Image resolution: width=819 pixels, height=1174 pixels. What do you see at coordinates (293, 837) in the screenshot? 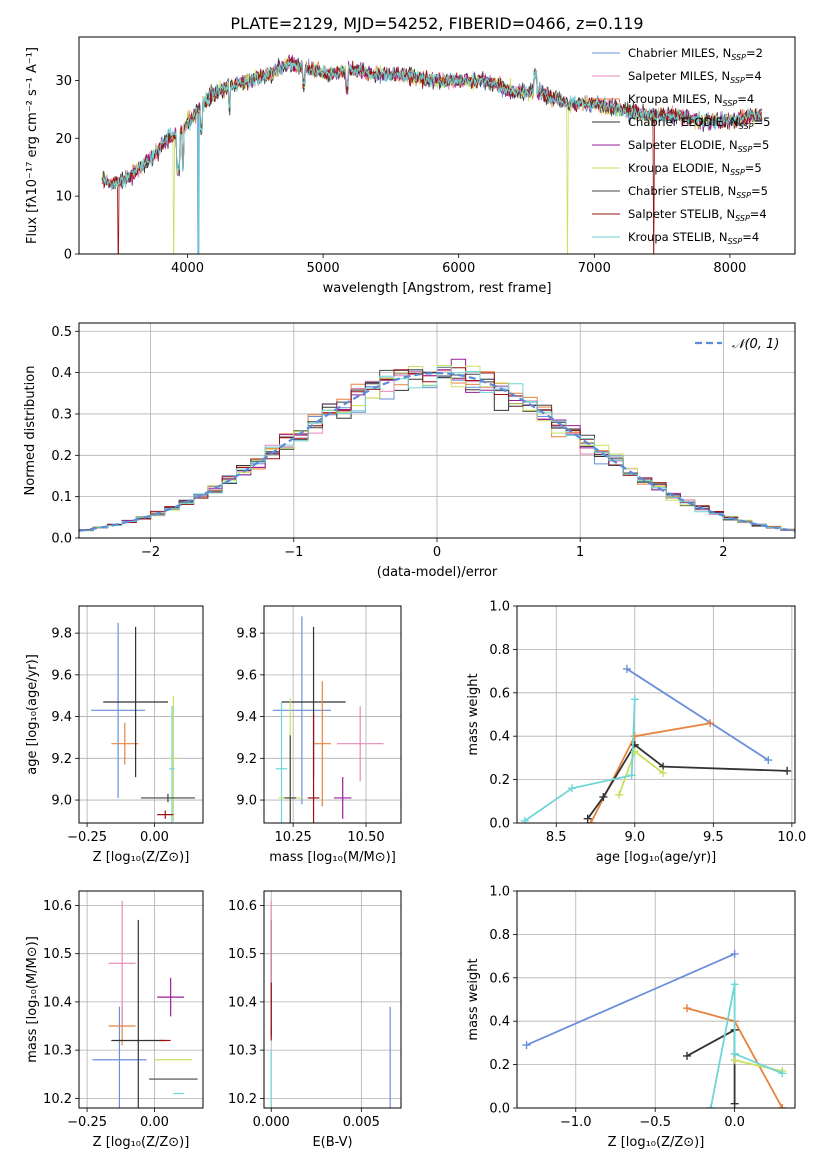
I see `age_vs_mass-xtick-label: 10.25` at bounding box center [293, 837].